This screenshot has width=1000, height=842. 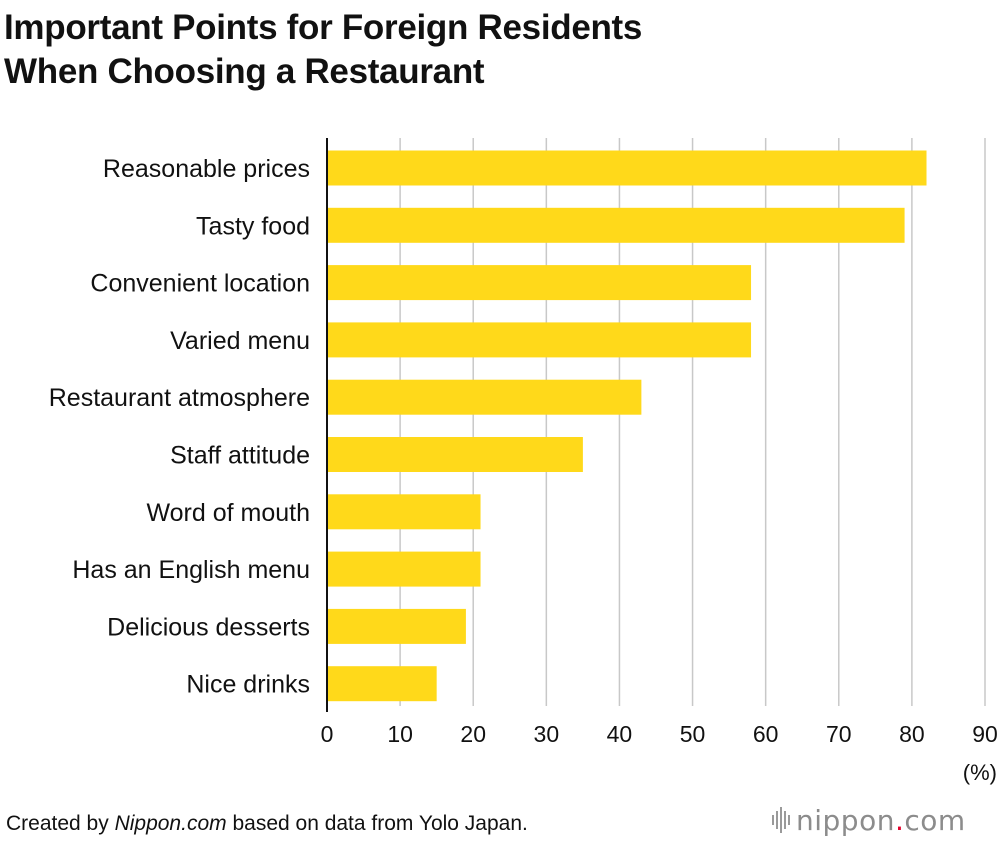 I want to click on credit-source-name: Nippon.com, so click(x=170, y=823).